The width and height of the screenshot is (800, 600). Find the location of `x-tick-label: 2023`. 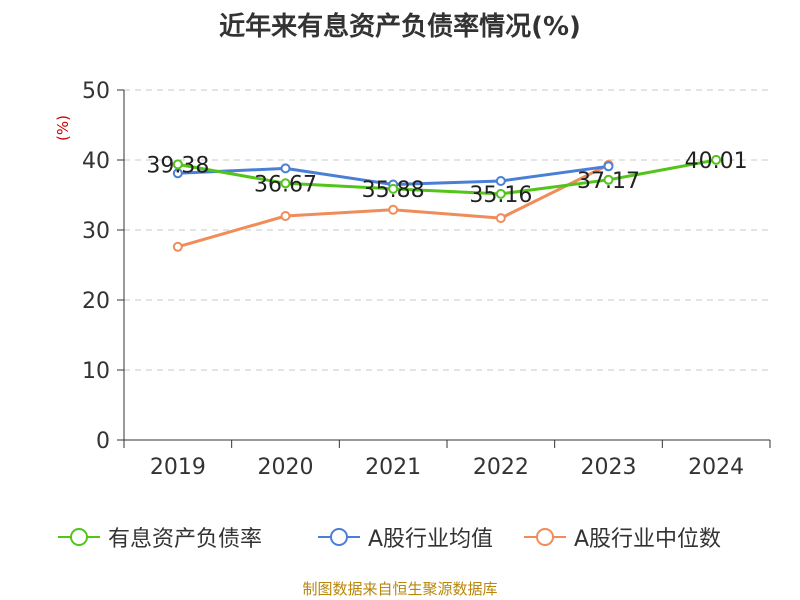

x-tick-label: 2023 is located at coordinates (609, 467).